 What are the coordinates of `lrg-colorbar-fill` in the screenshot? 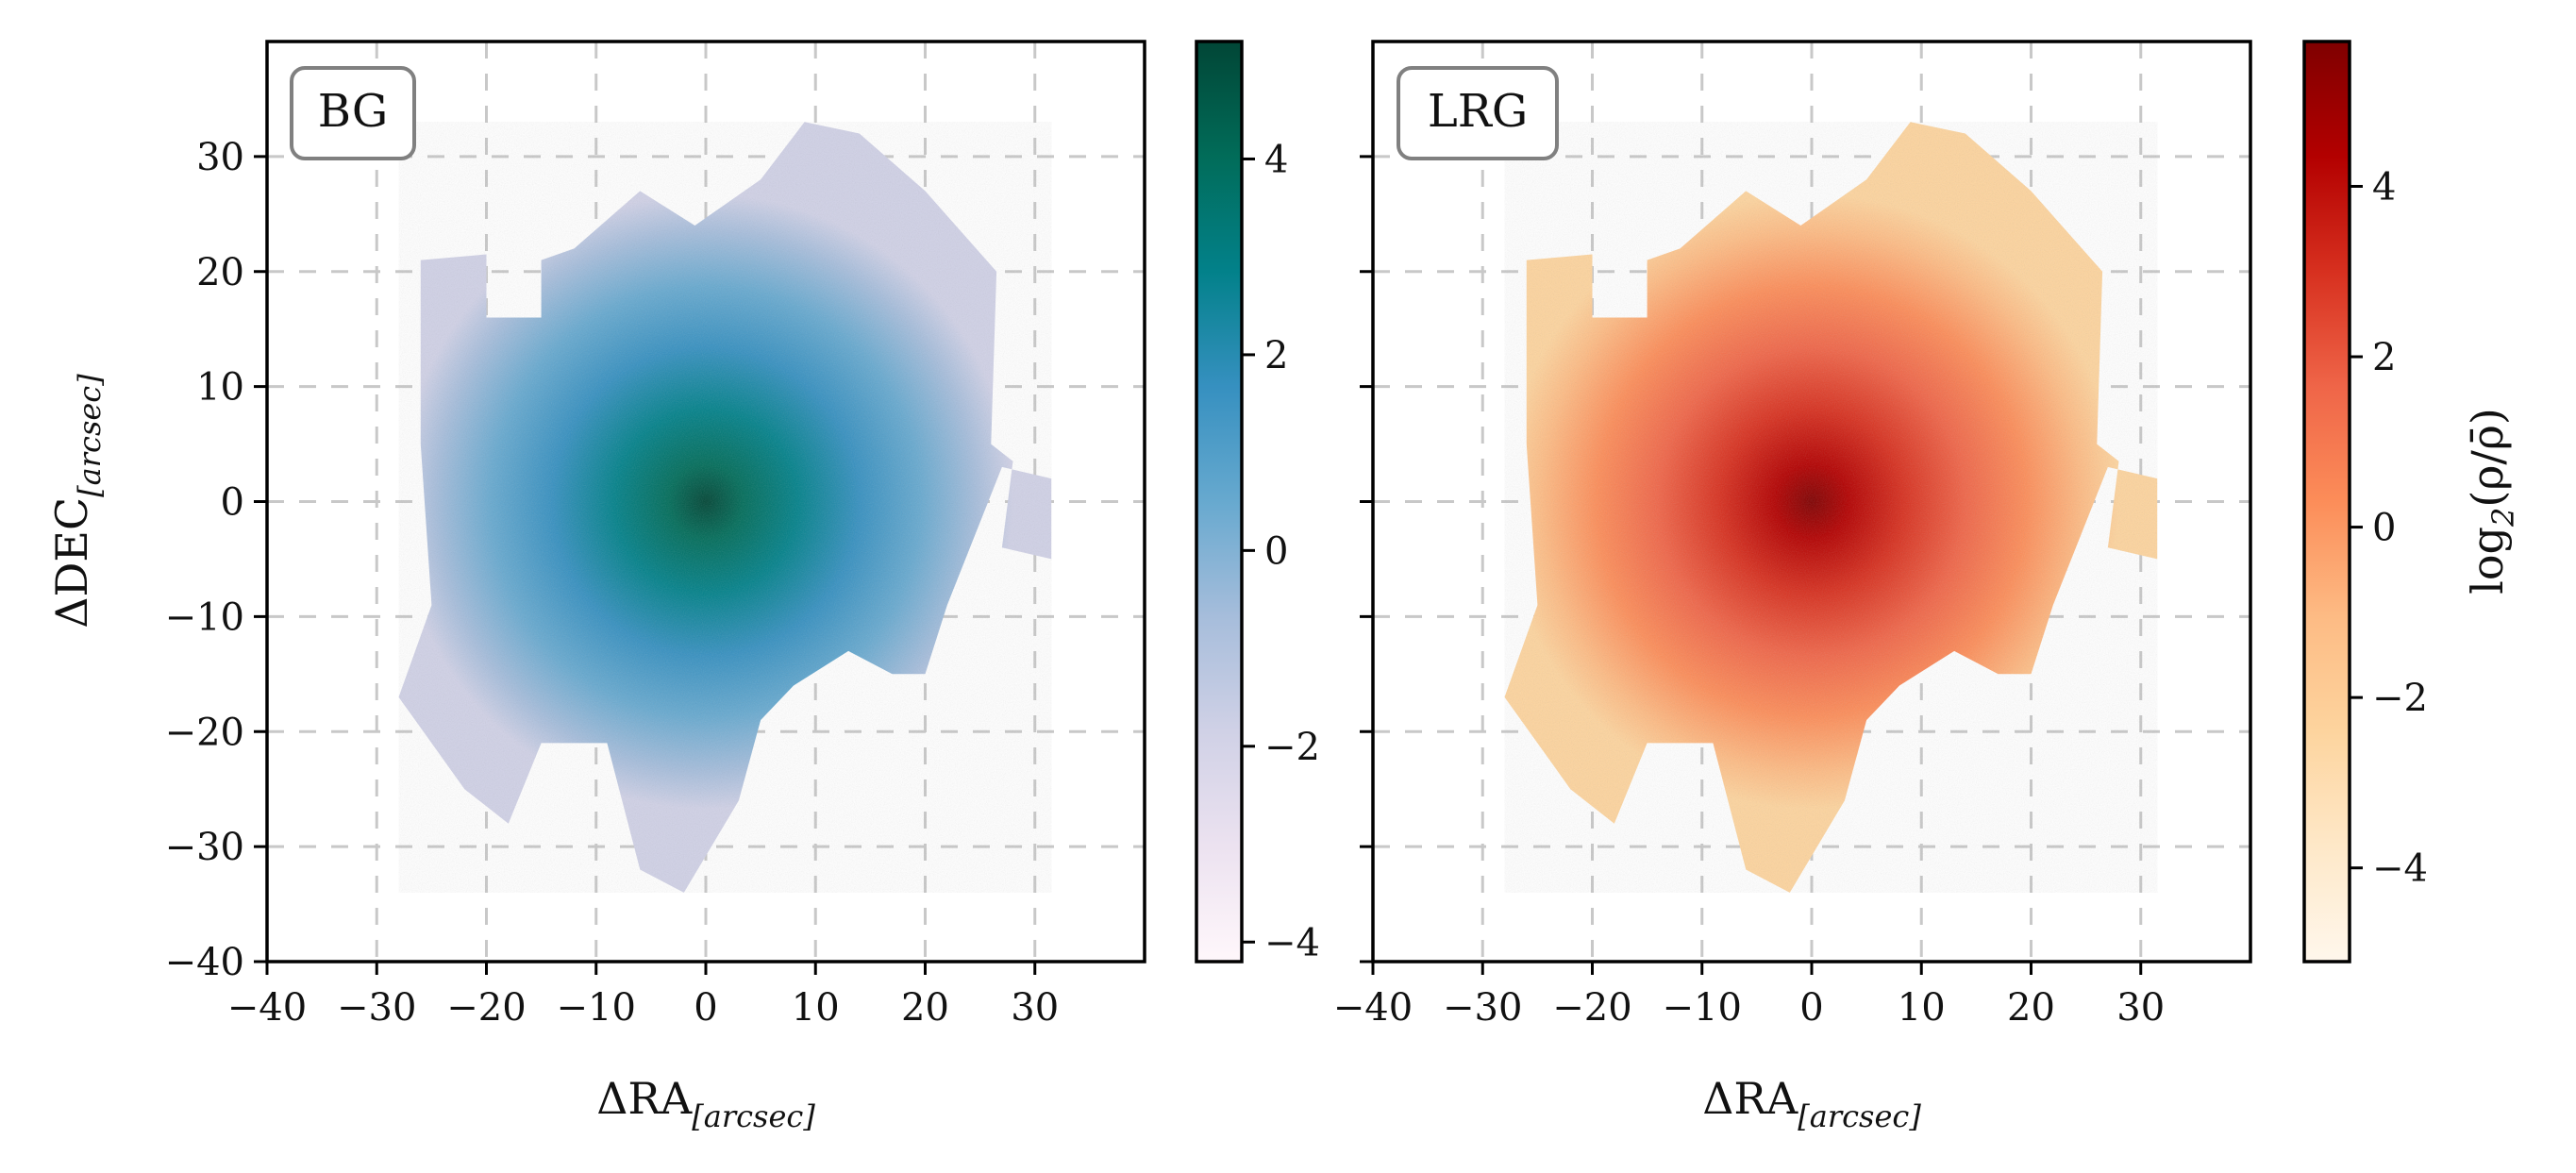 It's located at (2326, 502).